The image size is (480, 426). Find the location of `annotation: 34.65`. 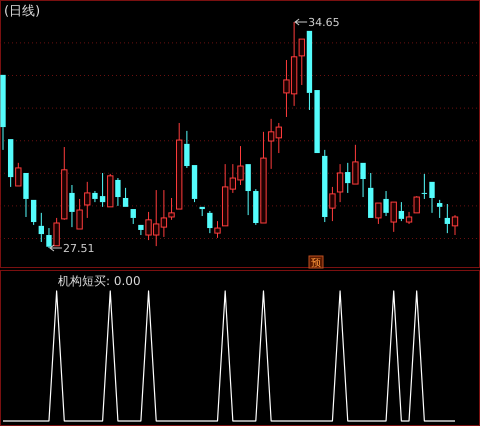

annotation: 34.65 is located at coordinates (324, 22).